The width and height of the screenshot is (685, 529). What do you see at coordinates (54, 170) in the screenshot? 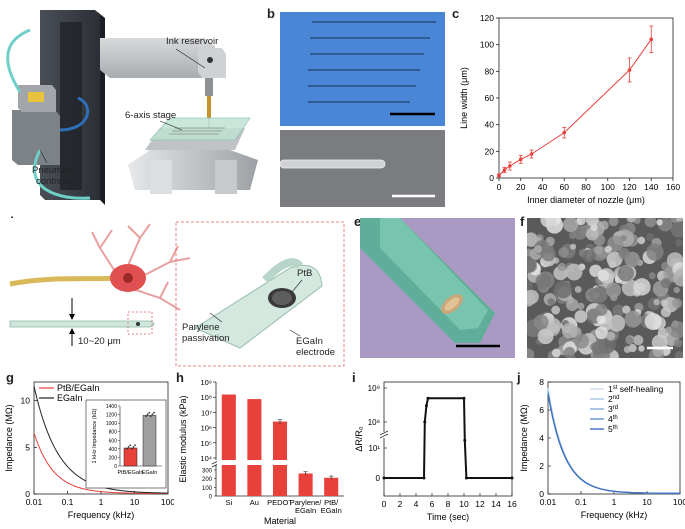
I see `pneumatic-label-line1: Pneumatic` at bounding box center [54, 170].